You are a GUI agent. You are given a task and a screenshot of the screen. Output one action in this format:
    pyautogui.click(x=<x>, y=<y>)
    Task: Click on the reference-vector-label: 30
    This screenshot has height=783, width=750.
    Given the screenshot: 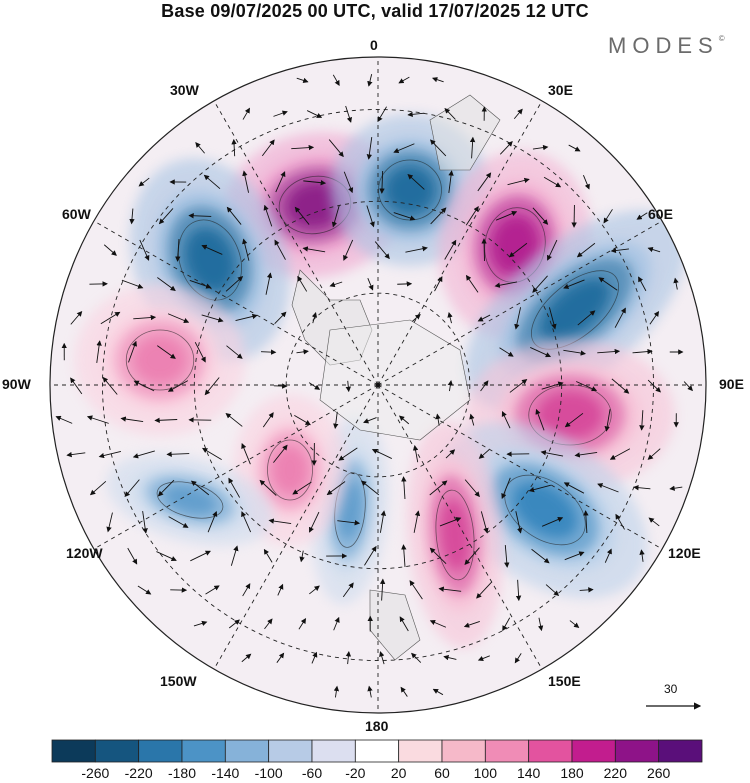 What is the action you would take?
    pyautogui.click(x=671, y=689)
    